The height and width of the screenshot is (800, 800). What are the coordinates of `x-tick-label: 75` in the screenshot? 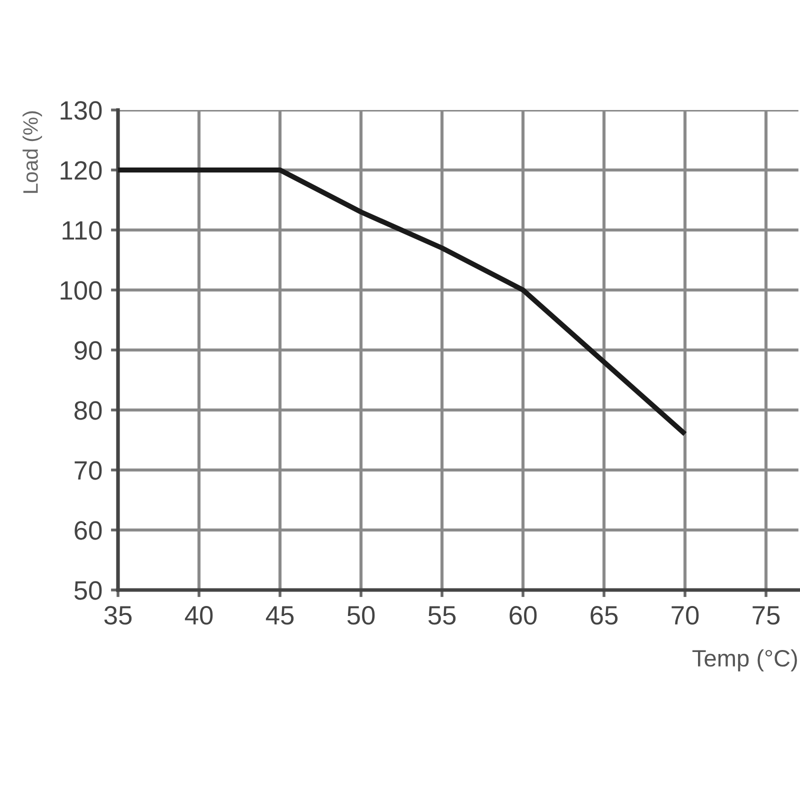 It's located at (766, 615).